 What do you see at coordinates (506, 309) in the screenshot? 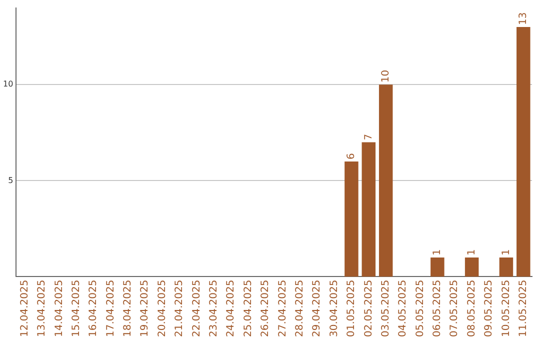
I see `x-tick-label: 10.05.2025` at bounding box center [506, 309].